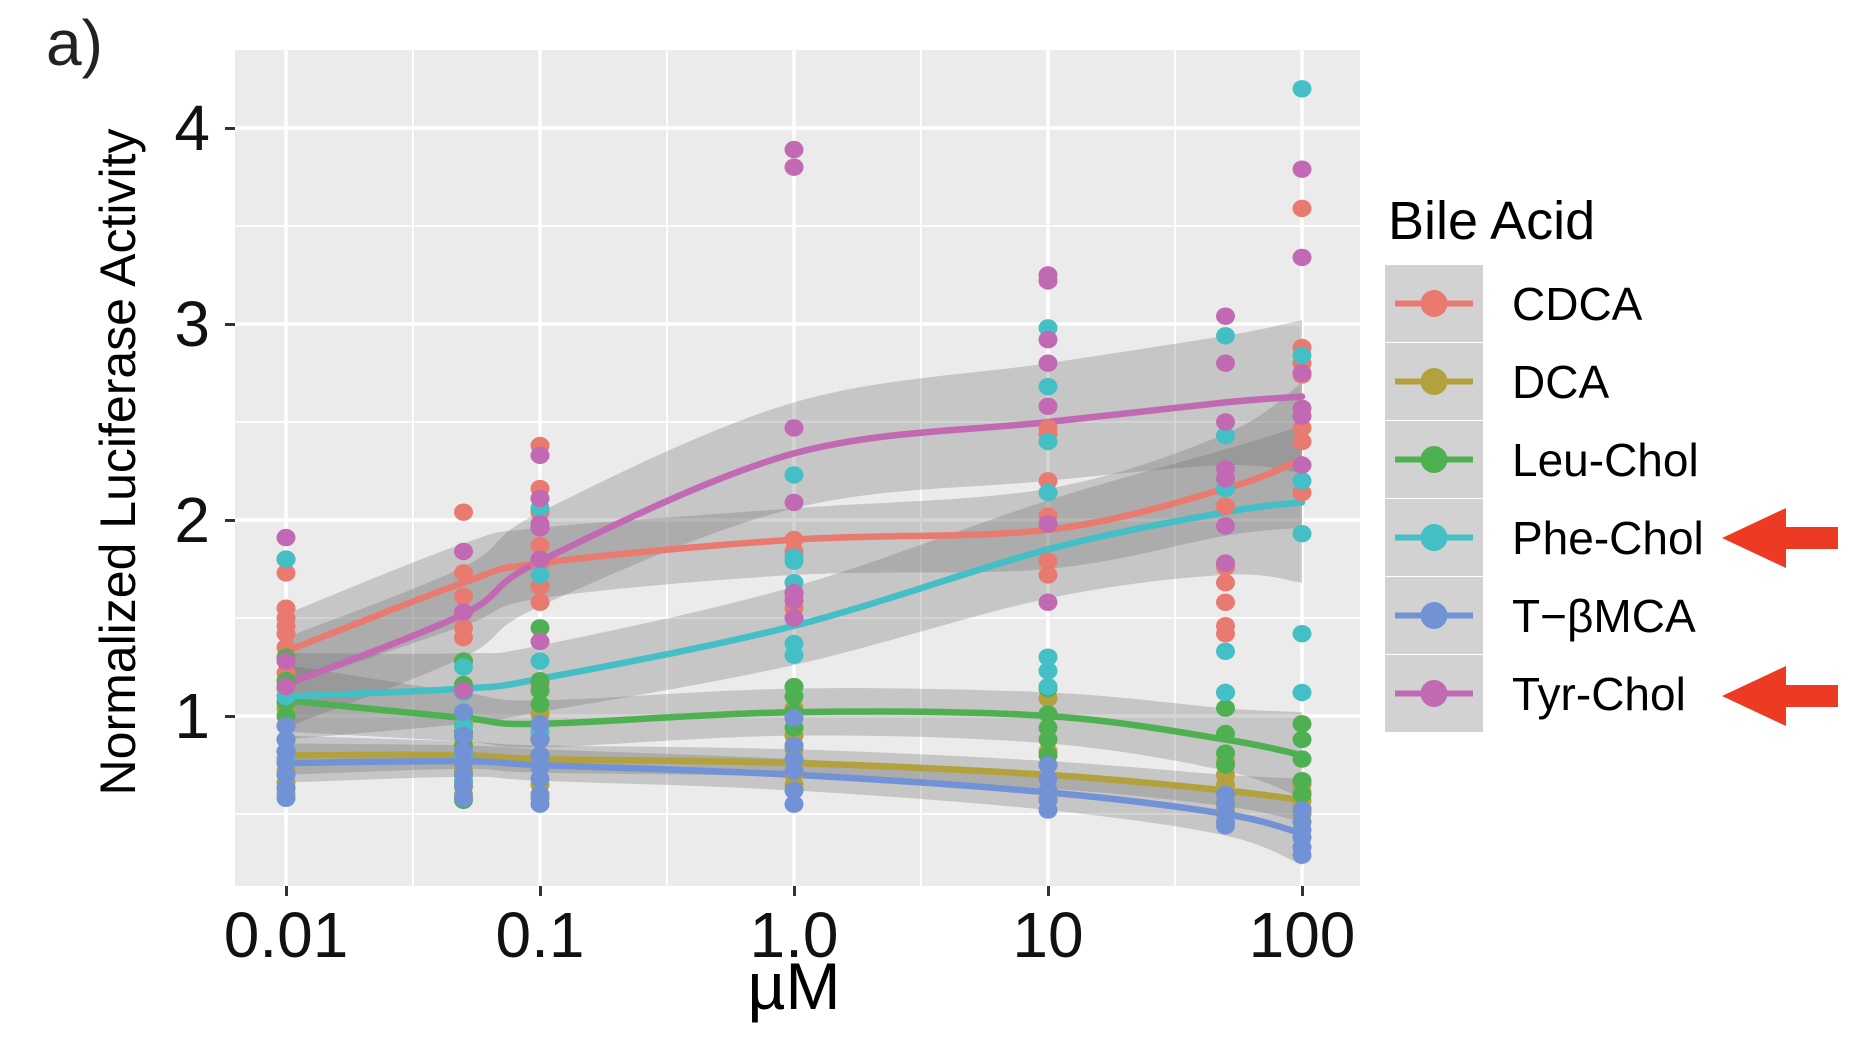  Describe the element at coordinates (192, 128) in the screenshot. I see `y-tick-label: 4` at that location.